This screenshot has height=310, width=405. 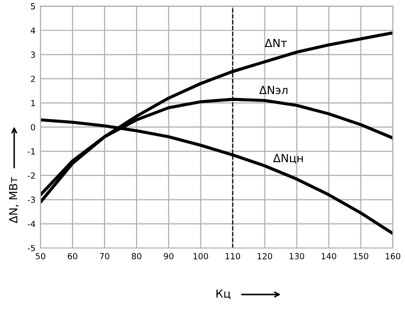 What do you see at coordinates (33, 127) in the screenshot?
I see `y-tick-label: 0` at bounding box center [33, 127].